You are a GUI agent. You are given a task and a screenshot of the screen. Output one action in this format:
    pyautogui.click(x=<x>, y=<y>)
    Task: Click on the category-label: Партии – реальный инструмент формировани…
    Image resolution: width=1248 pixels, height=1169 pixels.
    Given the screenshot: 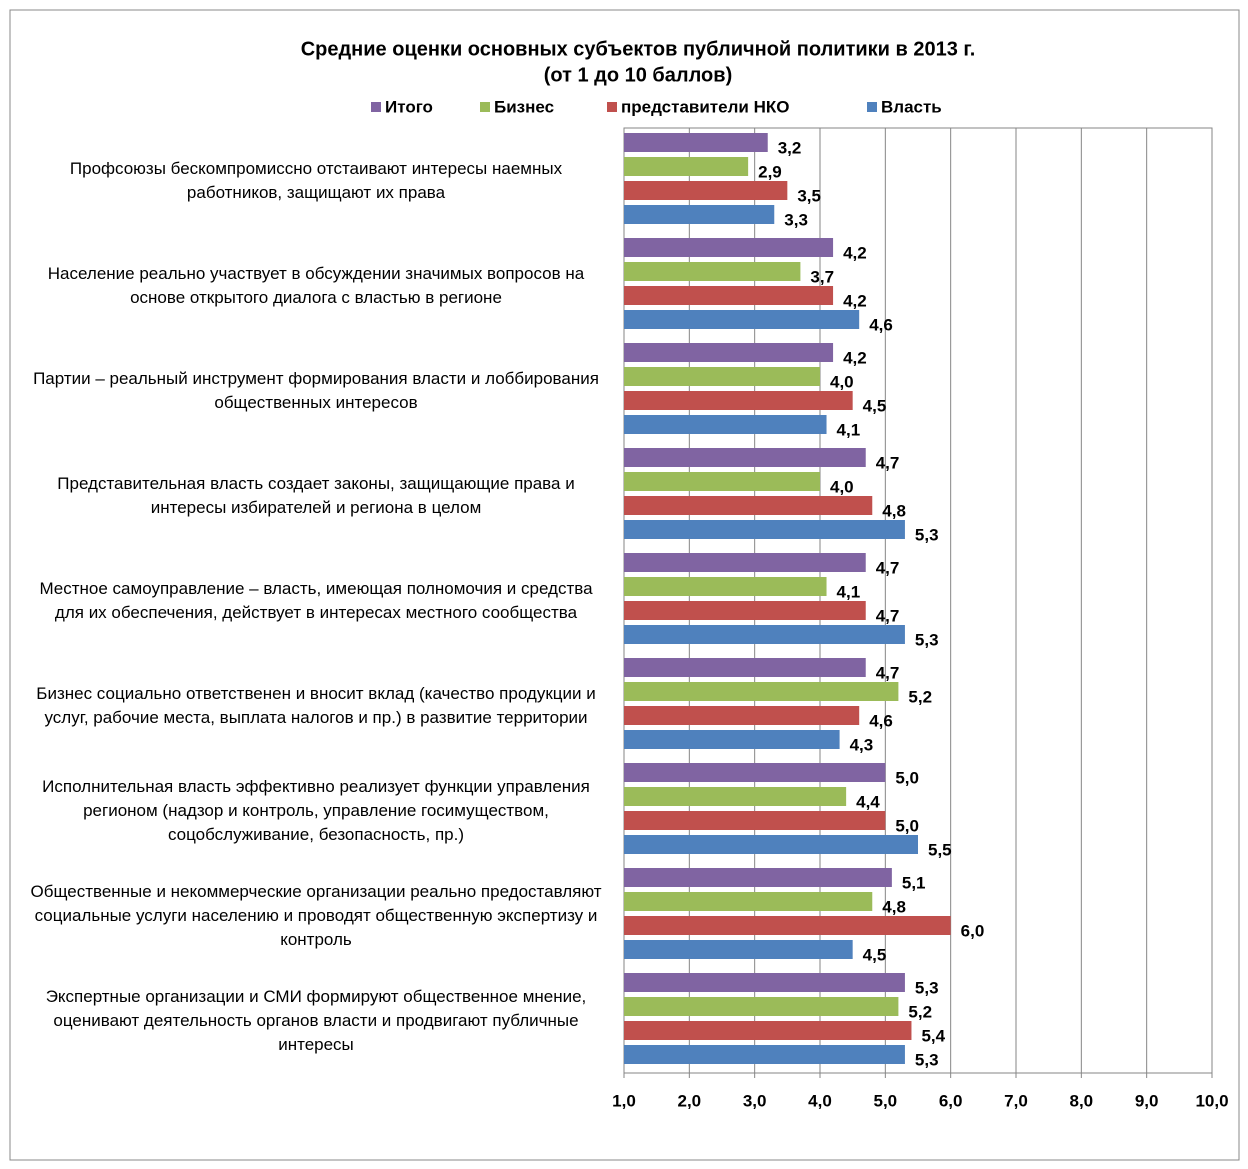 What is the action you would take?
    pyautogui.click(x=316, y=390)
    